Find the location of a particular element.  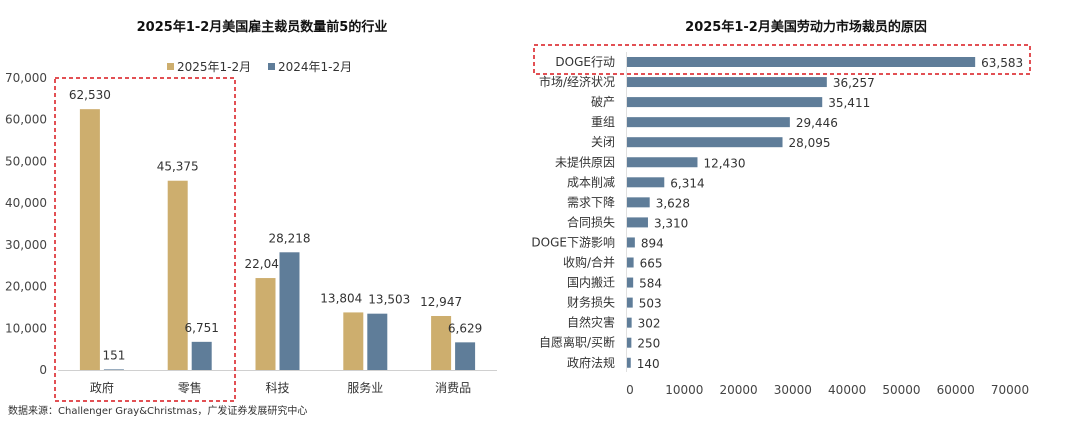

data-label: 6,629 is located at coordinates (465, 328).